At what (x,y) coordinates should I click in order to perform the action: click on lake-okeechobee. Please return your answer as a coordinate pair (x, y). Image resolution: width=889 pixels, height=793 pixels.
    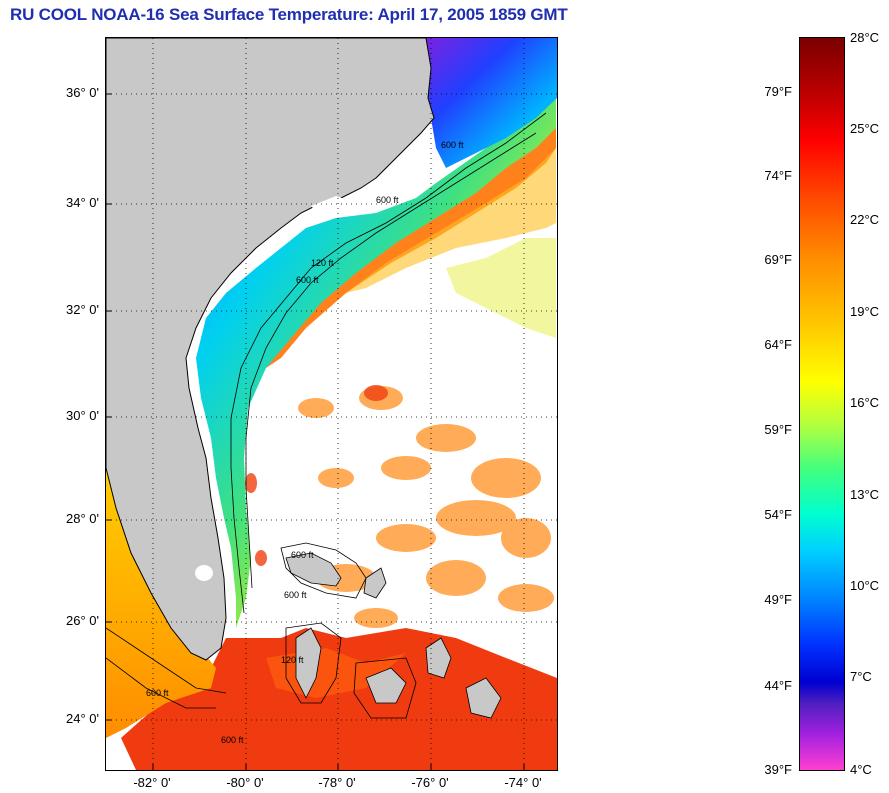
    Looking at the image, I should click on (204, 573).